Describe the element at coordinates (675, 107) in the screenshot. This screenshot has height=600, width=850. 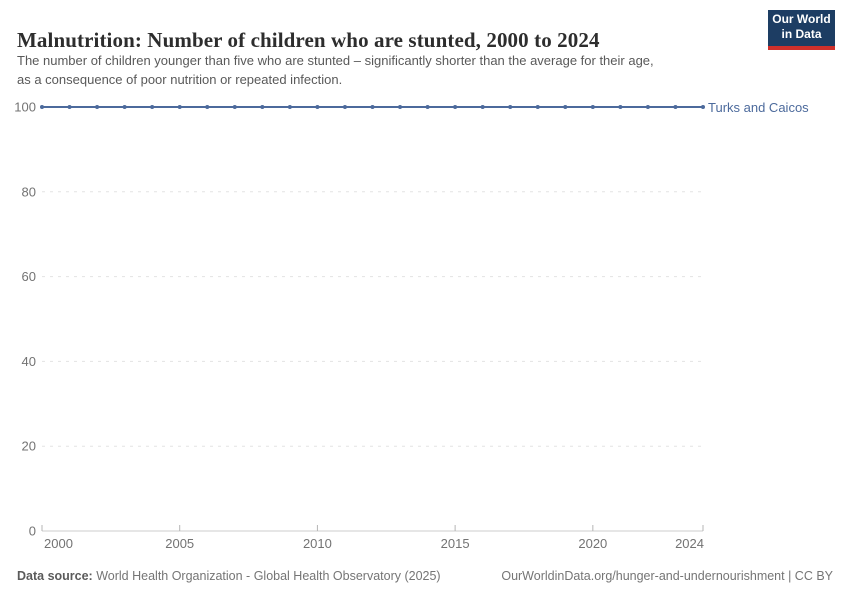
I see `data-point-turks-and-caicos-2023` at that location.